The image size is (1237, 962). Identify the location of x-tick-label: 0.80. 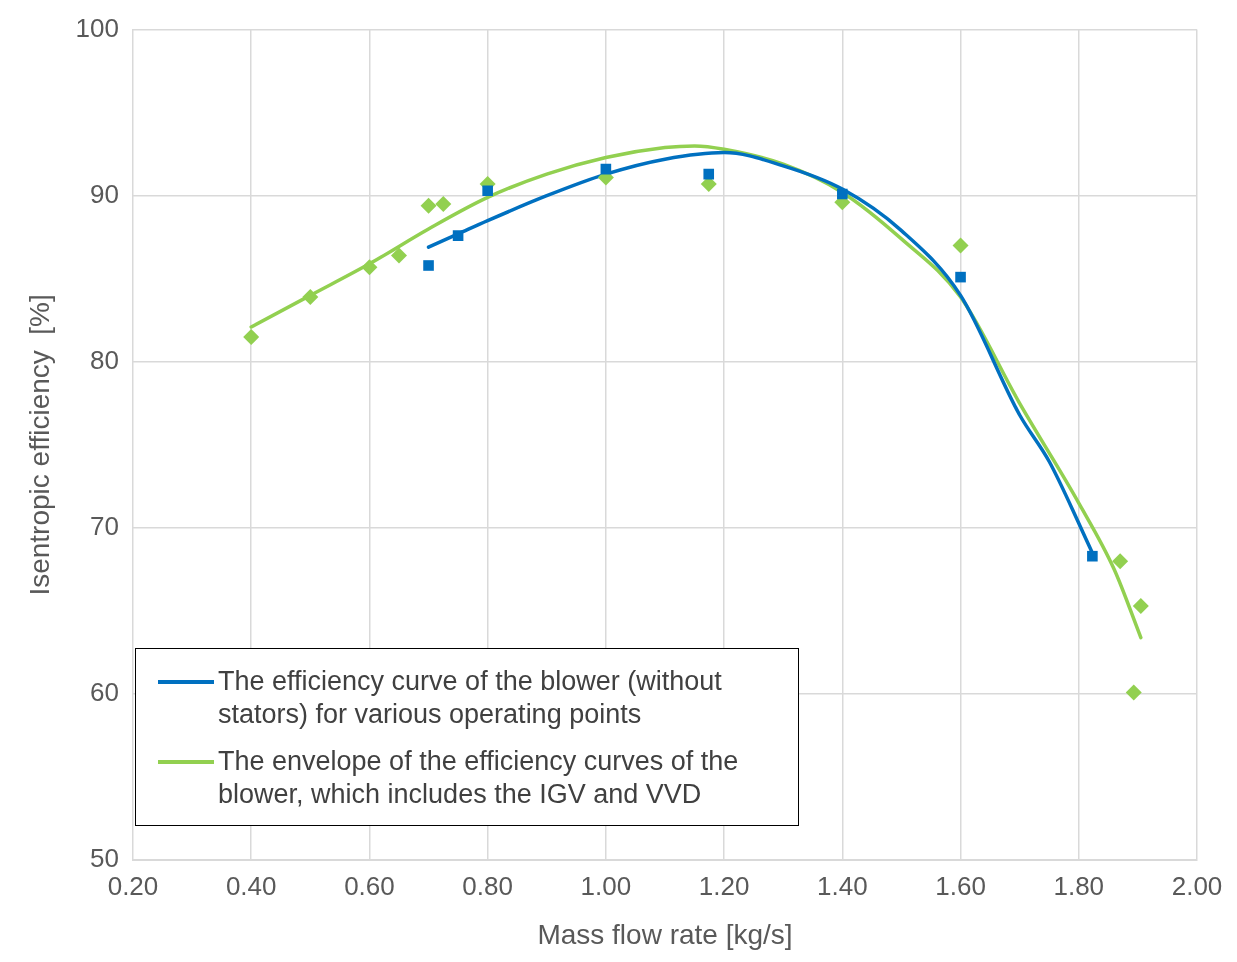
(487, 885).